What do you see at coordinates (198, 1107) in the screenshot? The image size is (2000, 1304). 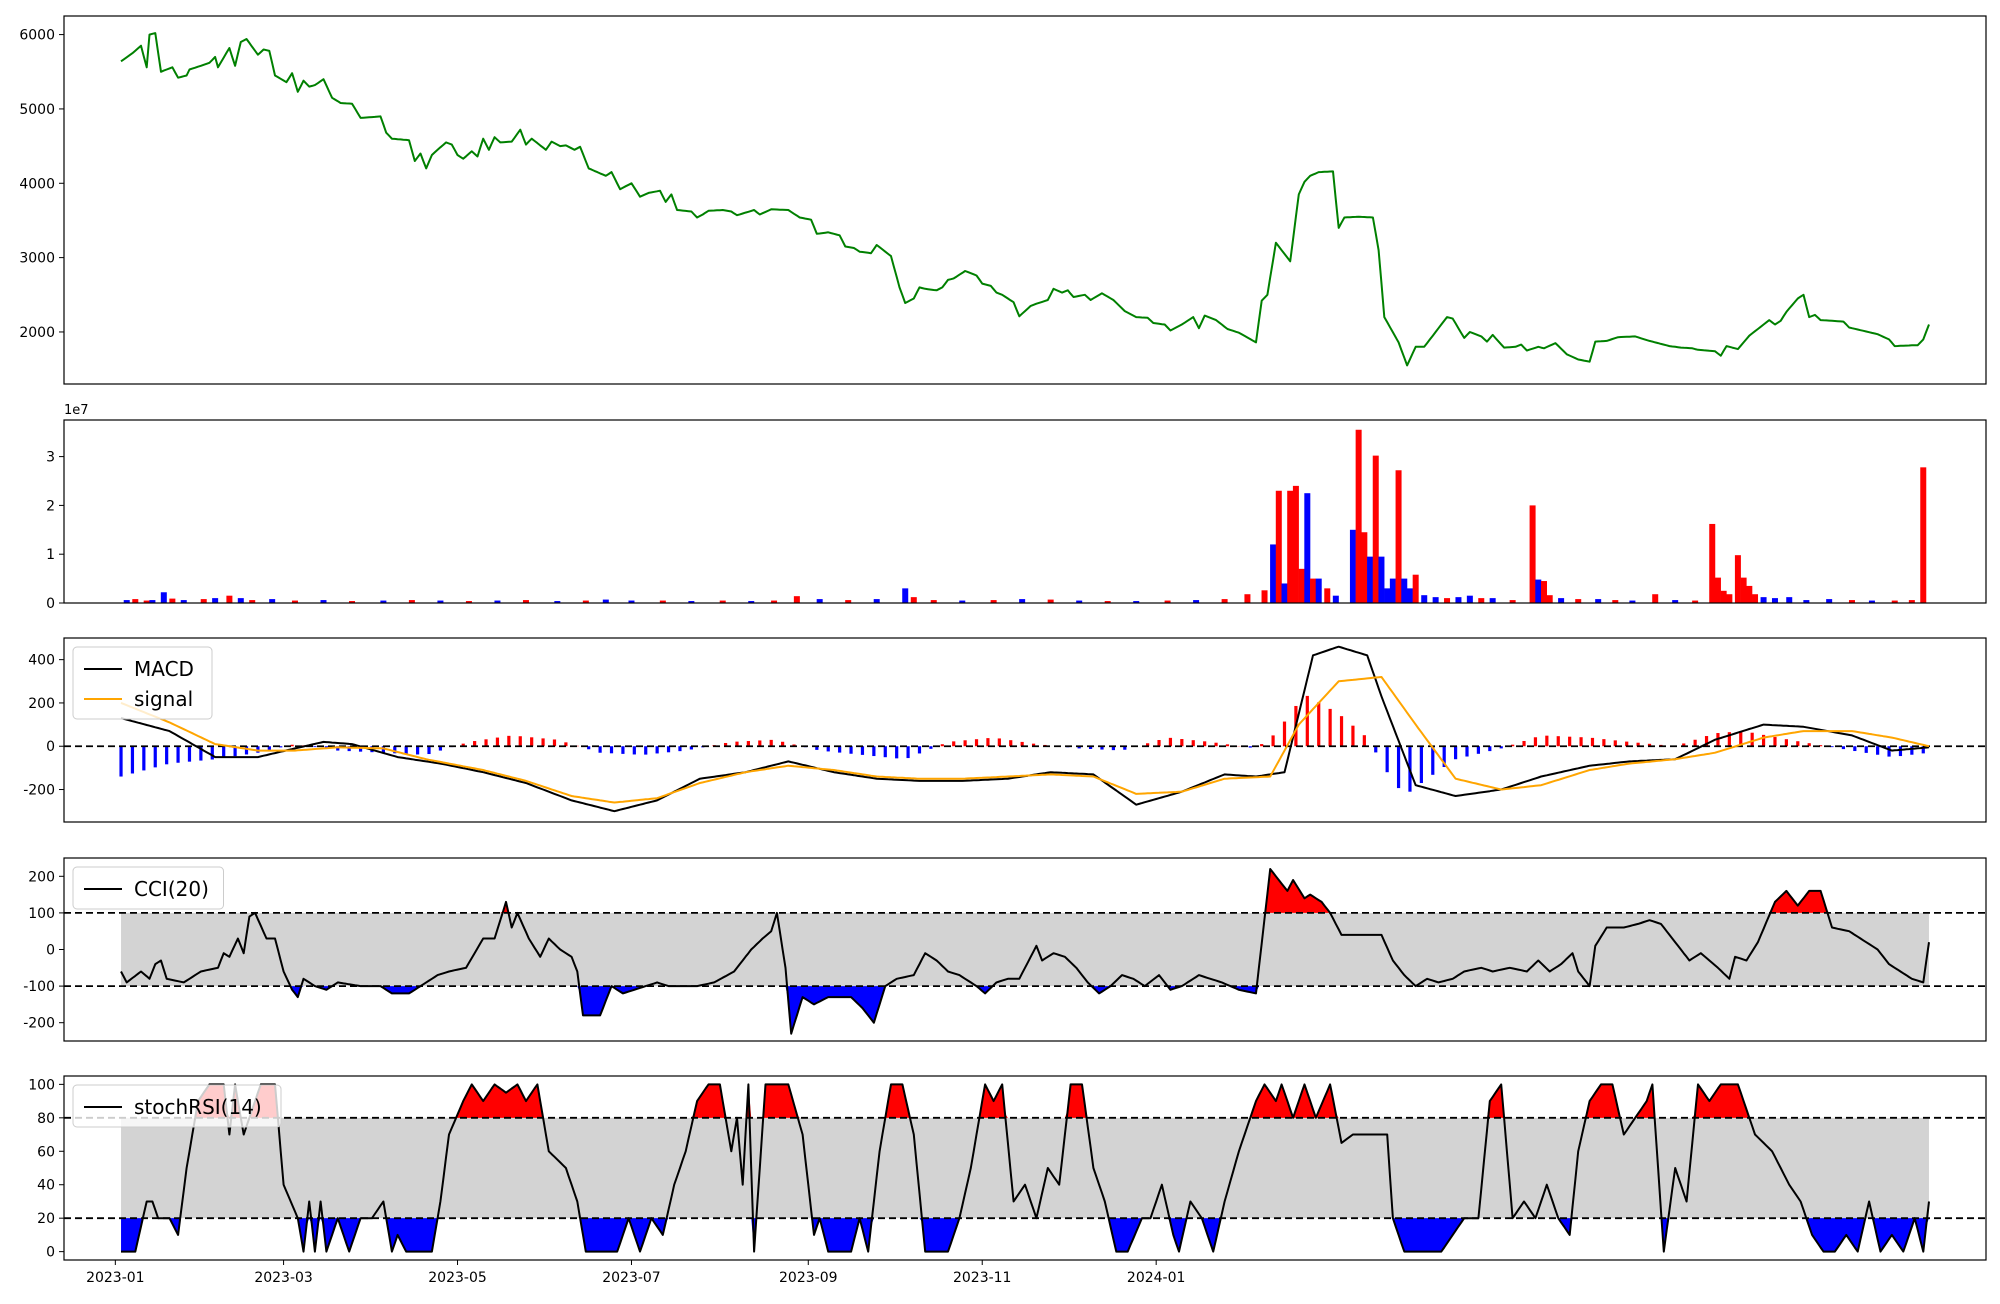 I see `legend-label: stochRSI(14)` at bounding box center [198, 1107].